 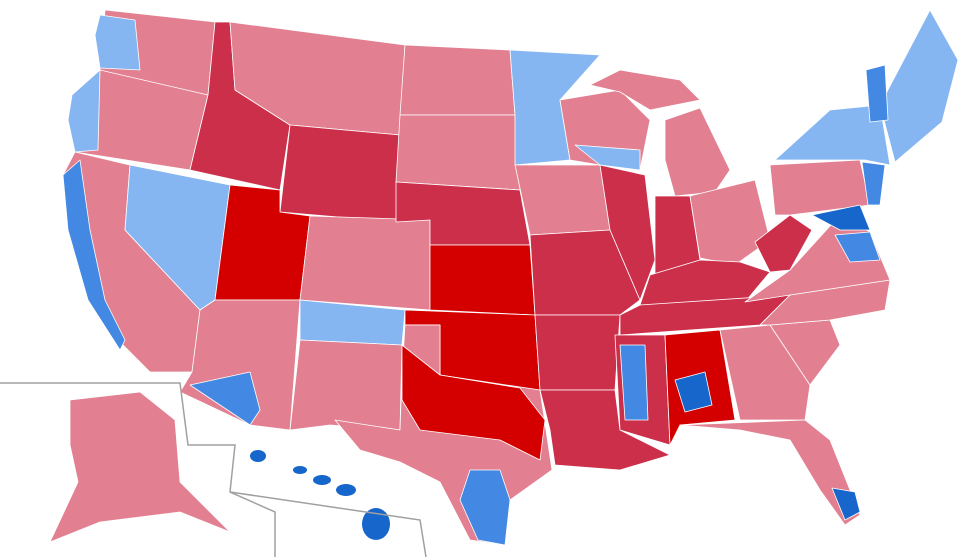 I want to click on region-alabama-black-belt, so click(x=693, y=392).